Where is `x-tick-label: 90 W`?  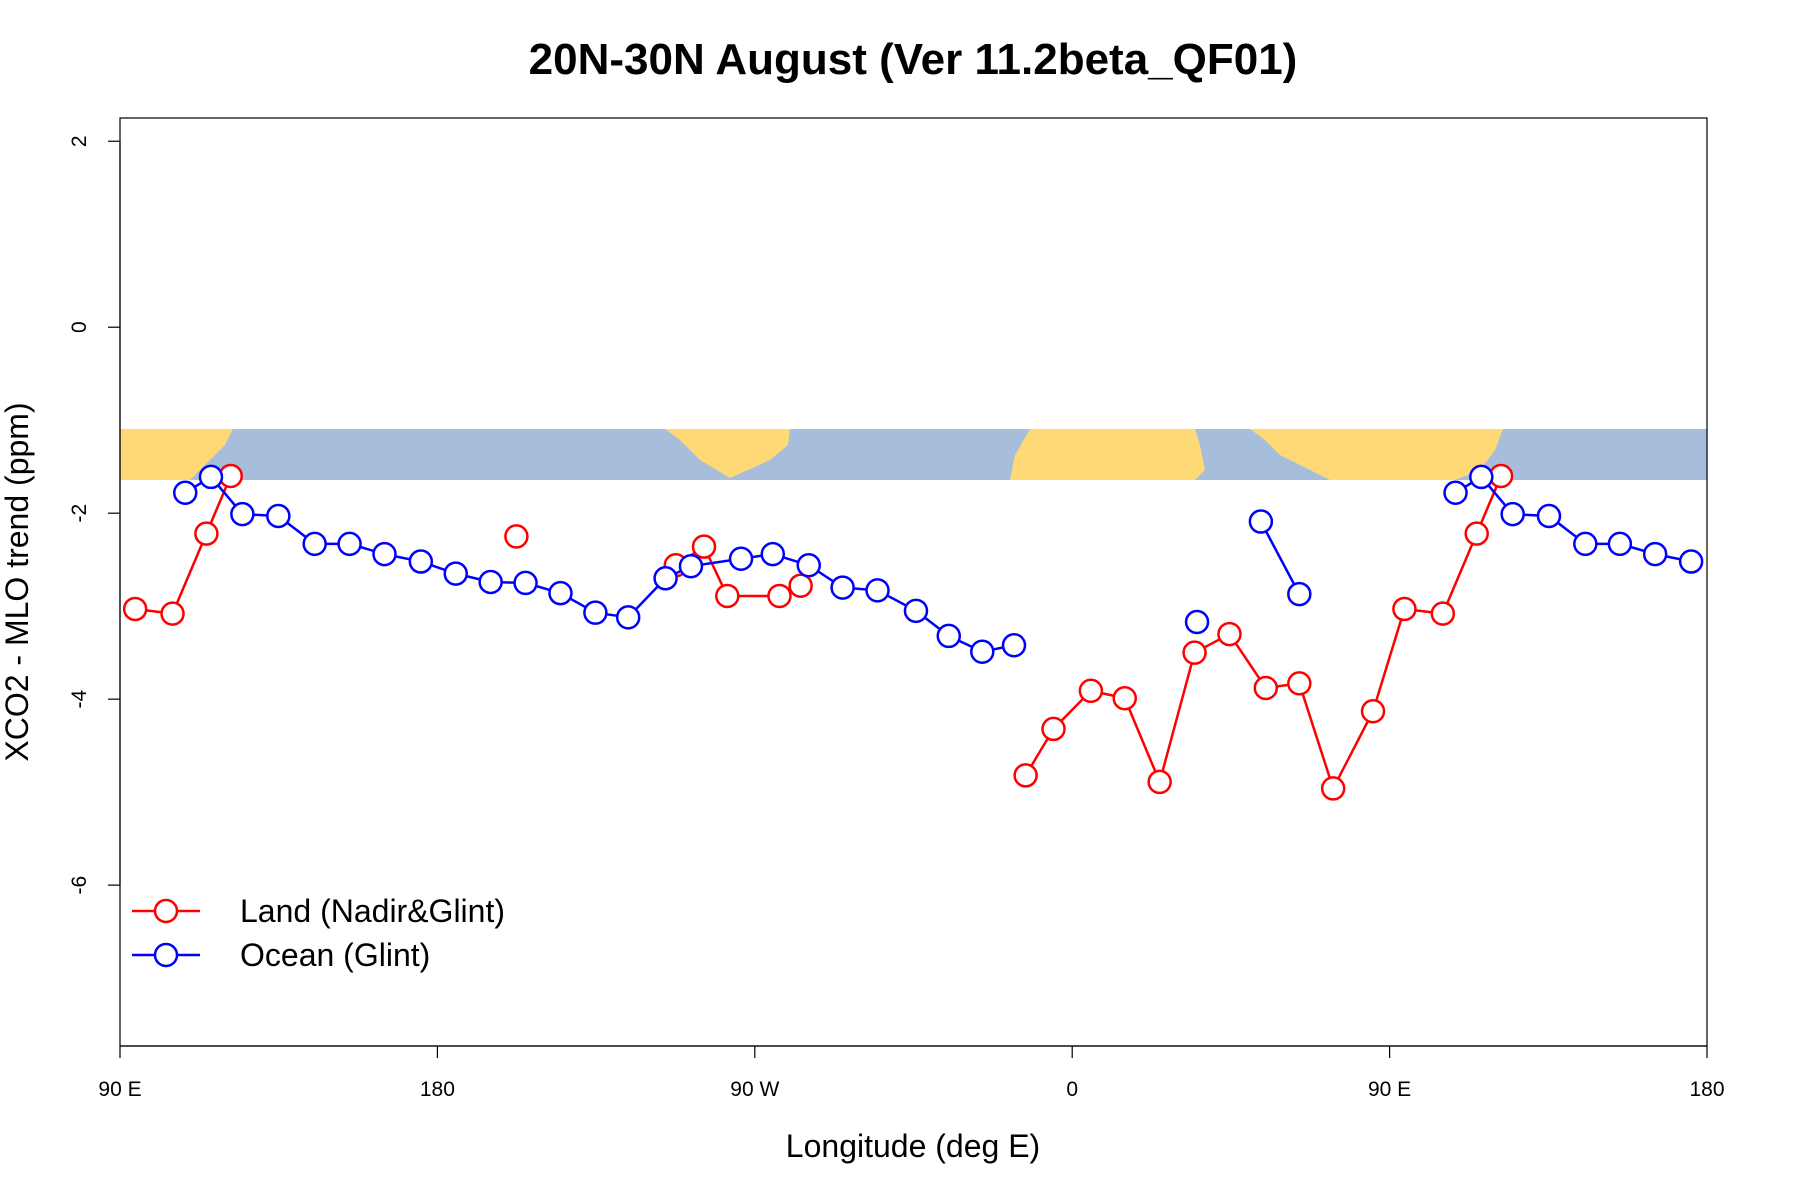
x-tick-label: 90 W is located at coordinates (754, 1089).